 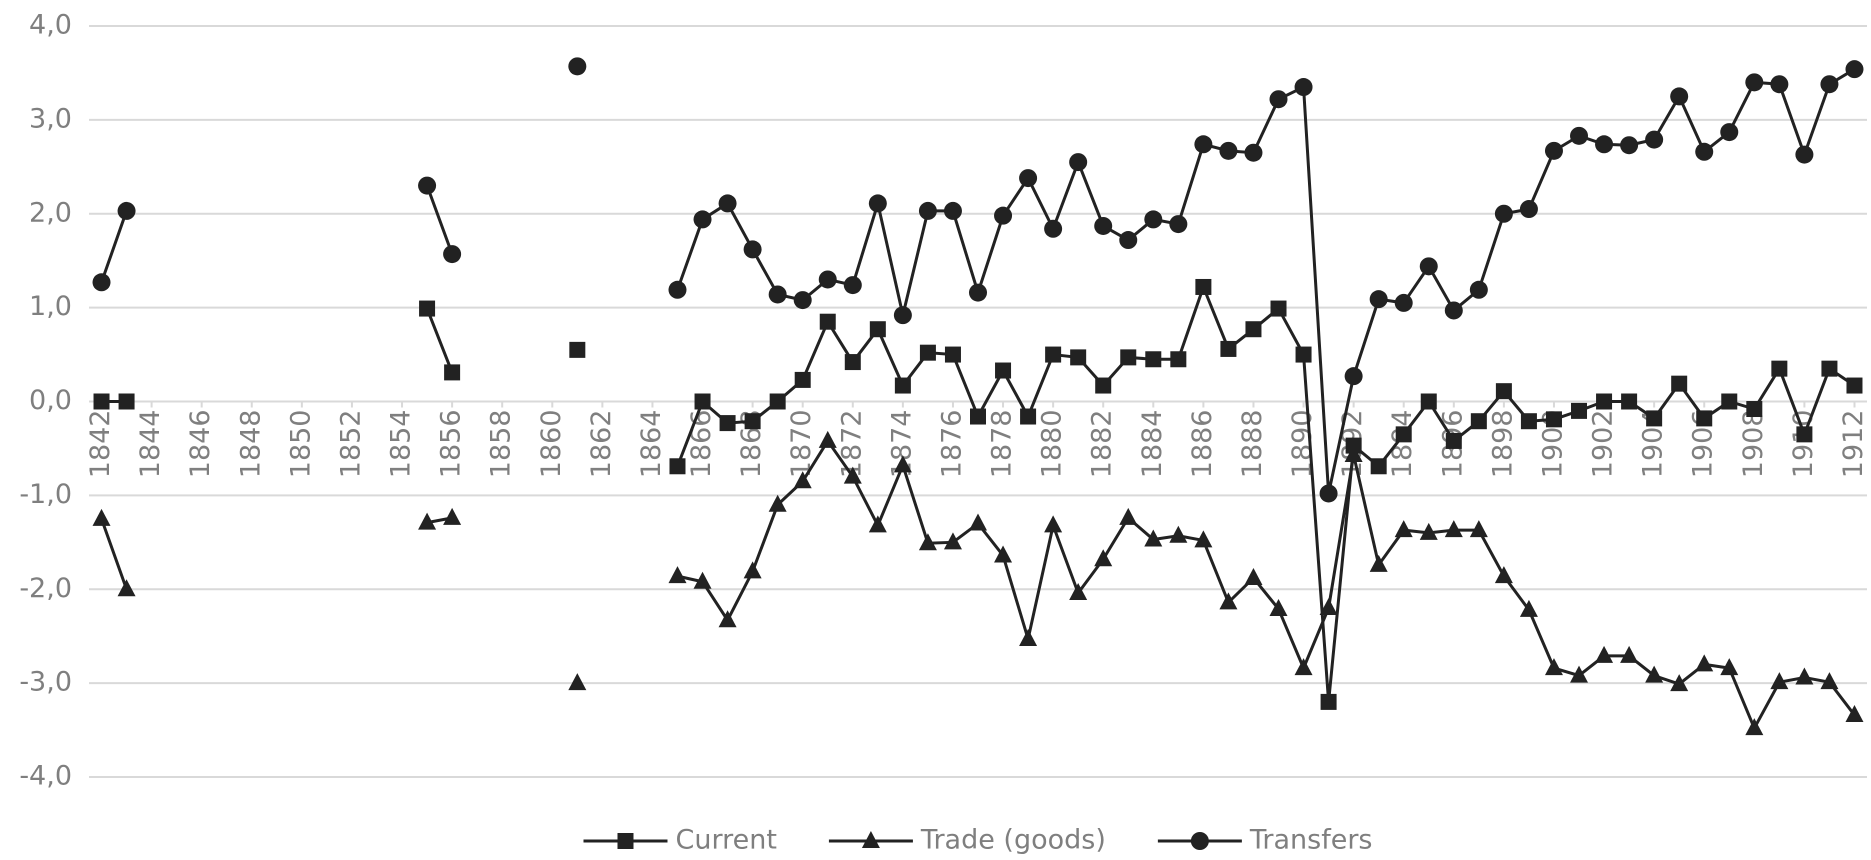 I want to click on legend-label: Trade (goods), so click(x=1013, y=840).